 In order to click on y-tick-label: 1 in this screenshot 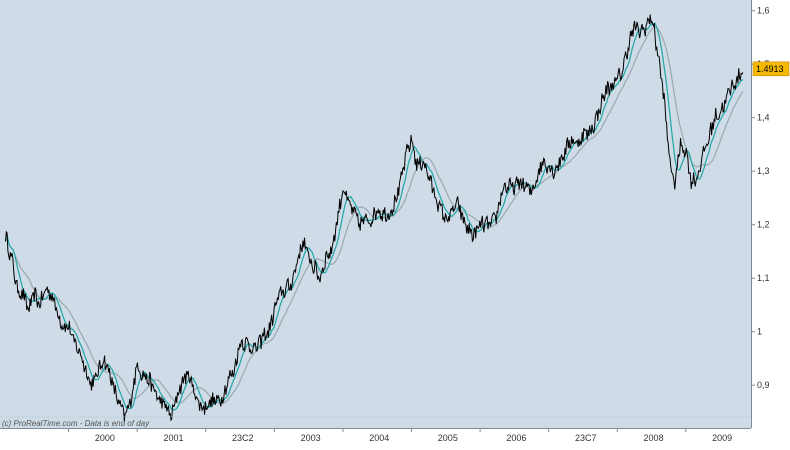, I will do `click(759, 332)`.